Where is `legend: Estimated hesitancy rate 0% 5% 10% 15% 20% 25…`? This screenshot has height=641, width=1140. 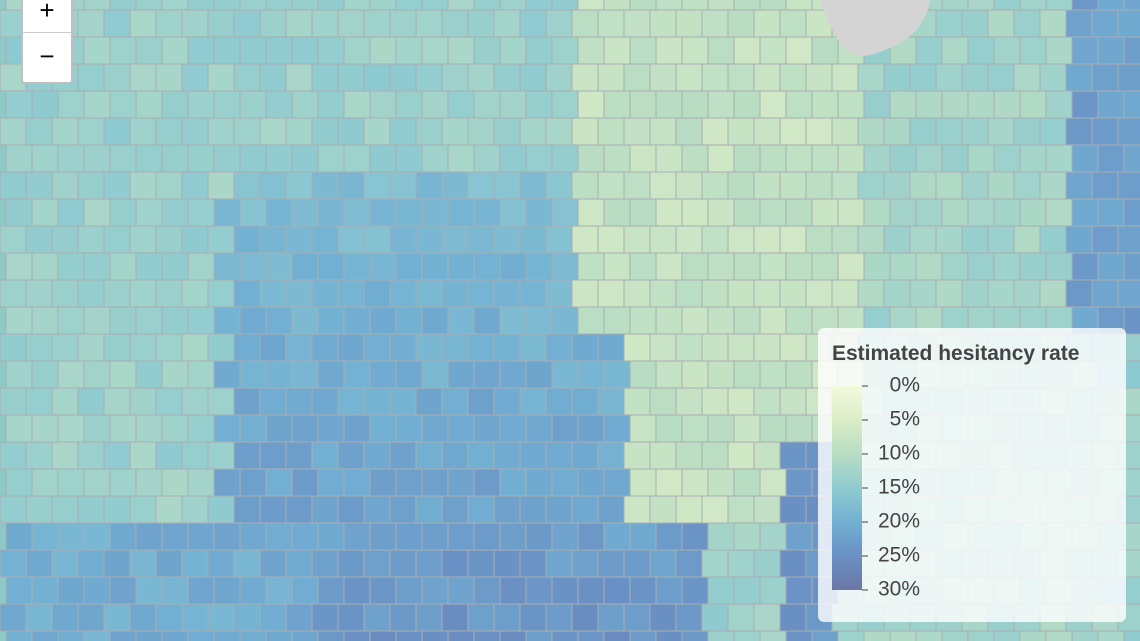
legend: Estimated hesitancy rate 0% 5% 10% 15% 20% 25… is located at coordinates (972, 475).